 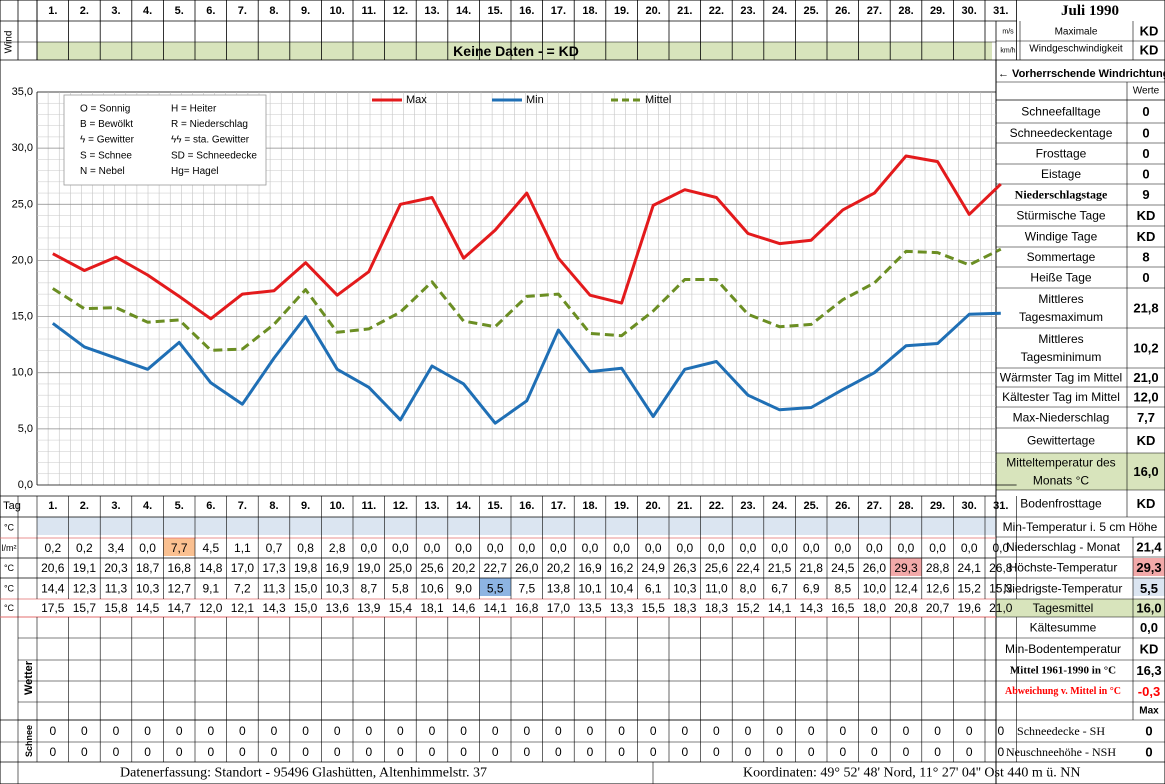 What do you see at coordinates (1008, 32) in the screenshot?
I see `unit-ms: m/s` at bounding box center [1008, 32].